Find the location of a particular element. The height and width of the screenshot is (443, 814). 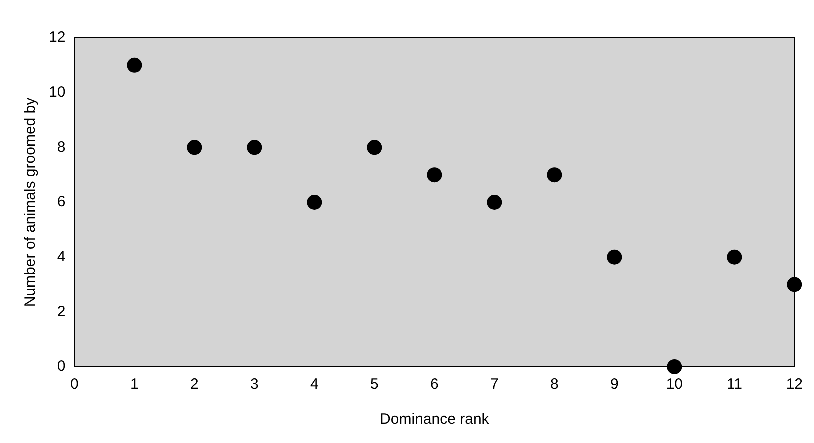

x-tick-label: 12 is located at coordinates (794, 385).